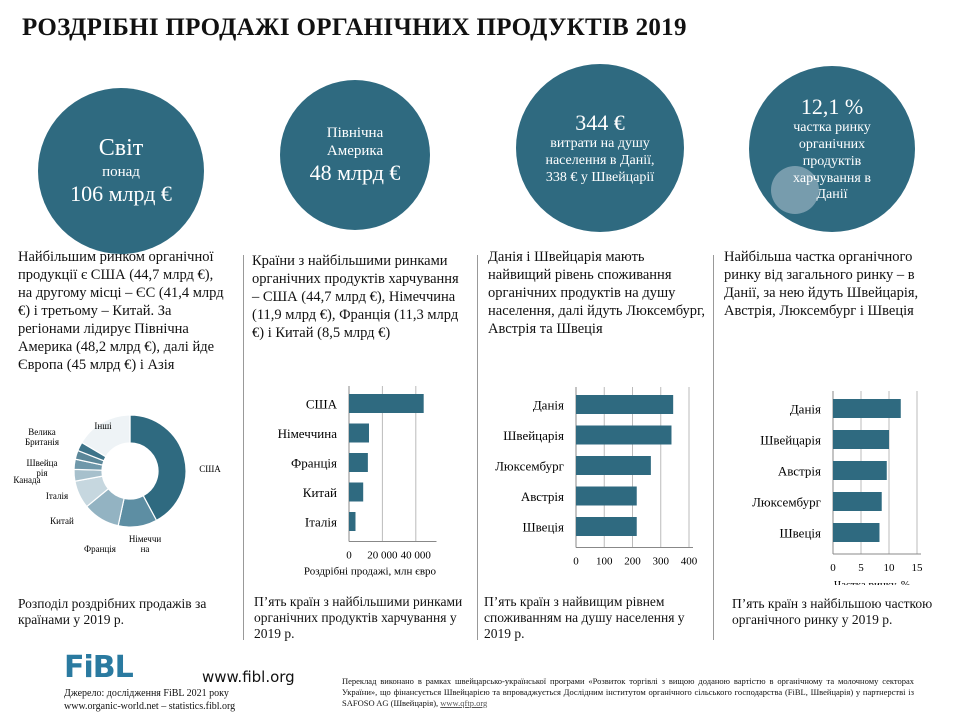 Image resolution: width=960 pixels, height=720 pixels. Describe the element at coordinates (42, 468) in the screenshot. I see `slice-label: Швейца рія` at that location.